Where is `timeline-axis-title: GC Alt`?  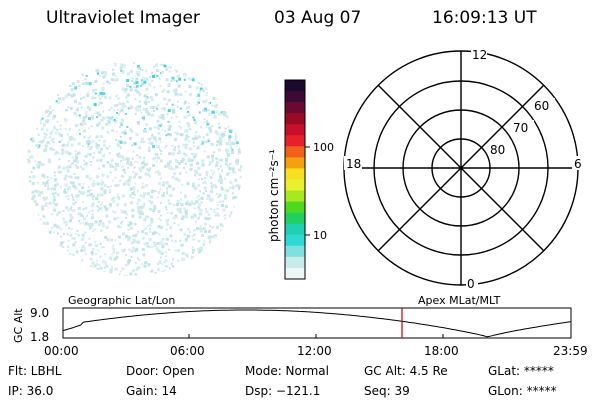 timeline-axis-title: GC Alt is located at coordinates (18, 325).